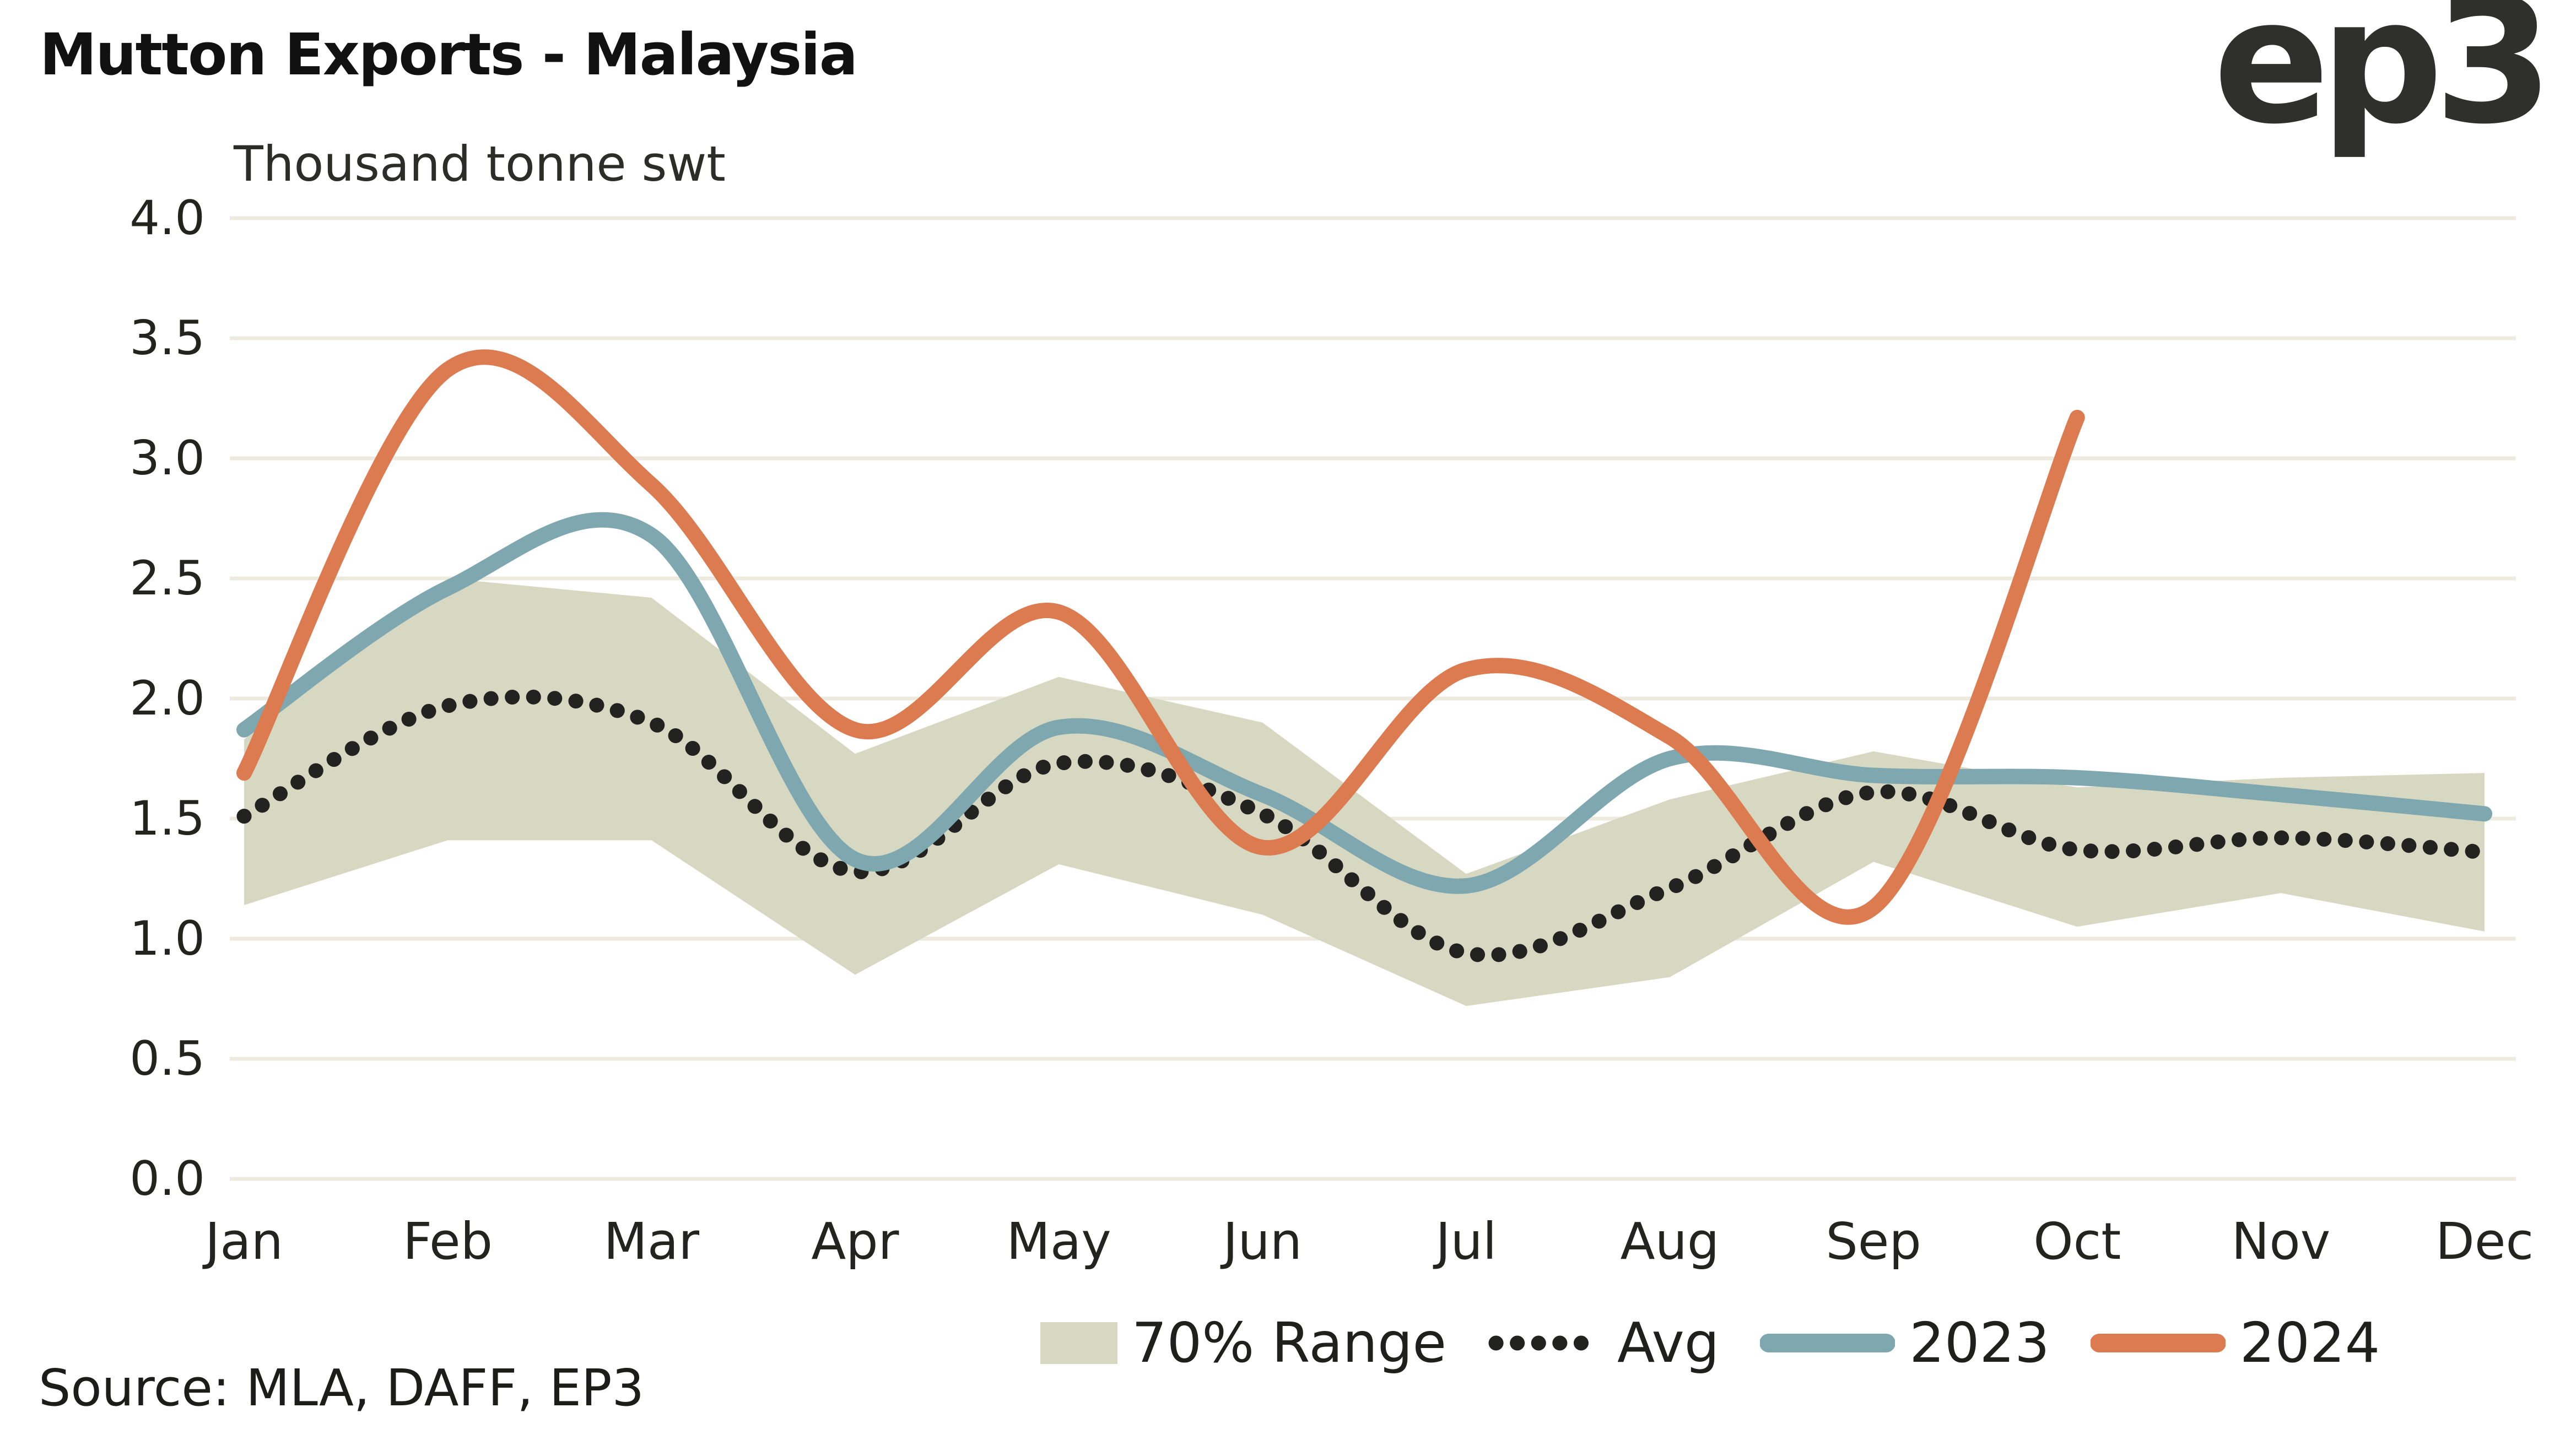 This screenshot has height=1429, width=2576. What do you see at coordinates (1466, 1241) in the screenshot?
I see `x-tick-label-jul: Jul` at bounding box center [1466, 1241].